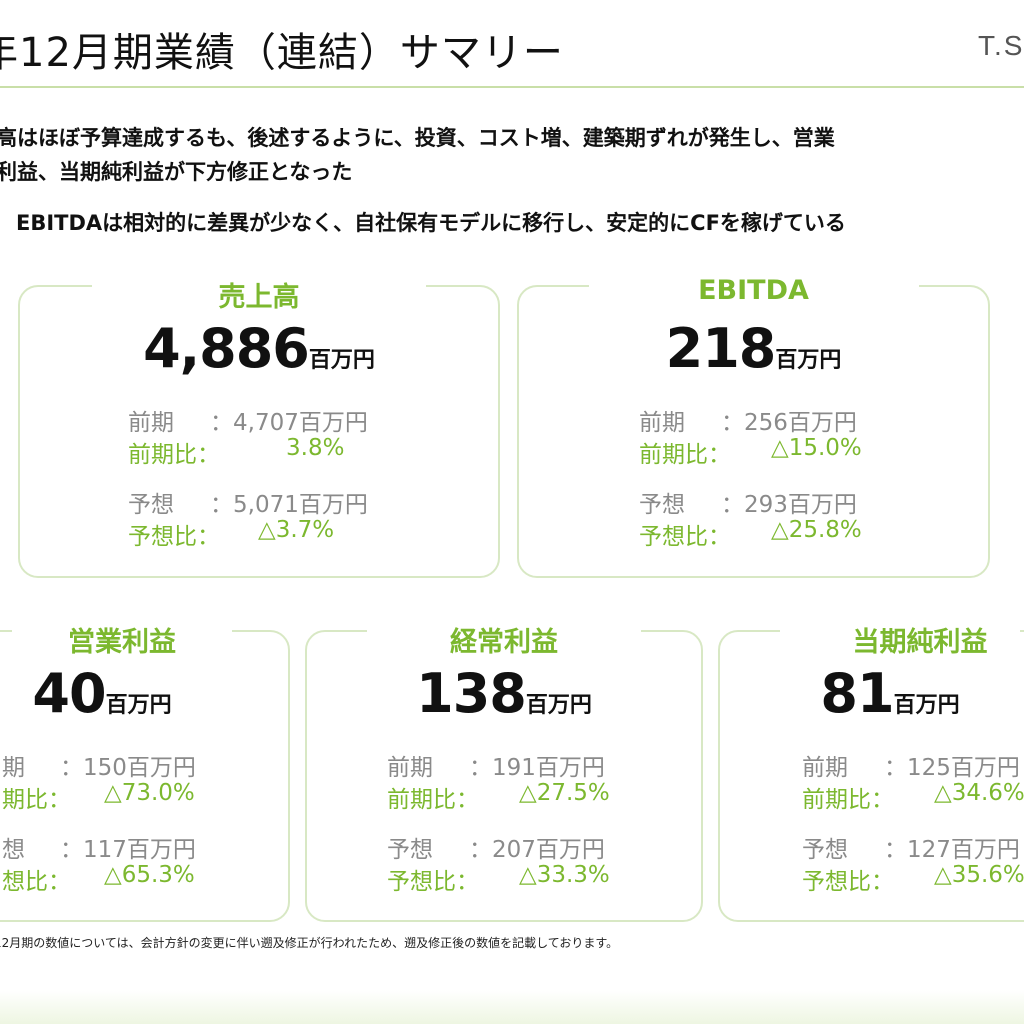 The width and height of the screenshot is (1024, 1024). What do you see at coordinates (816, 530) in the screenshot?
I see `forecast-ratio: △25.8%` at bounding box center [816, 530].